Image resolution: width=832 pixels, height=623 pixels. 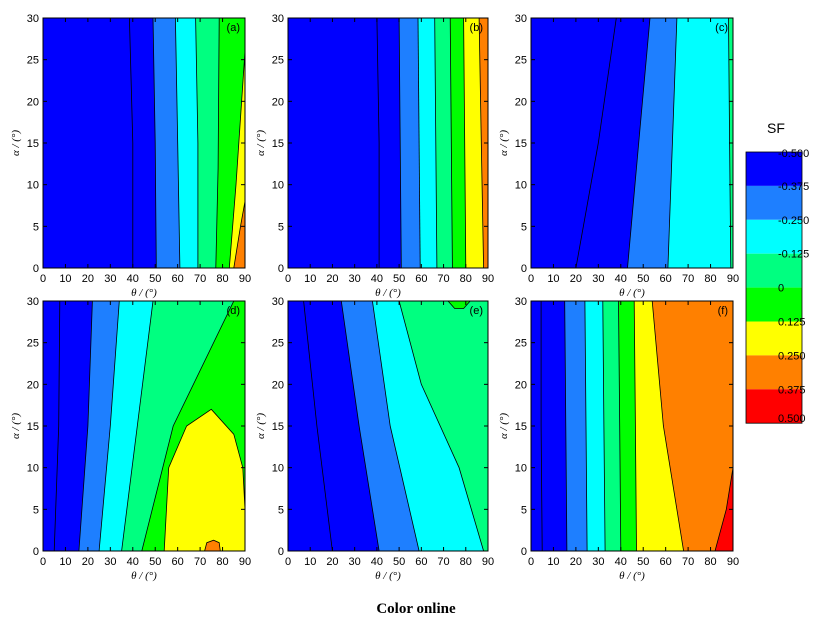 What do you see at coordinates (721, 28) in the screenshot?
I see `panel-tag: (c)` at bounding box center [721, 28].